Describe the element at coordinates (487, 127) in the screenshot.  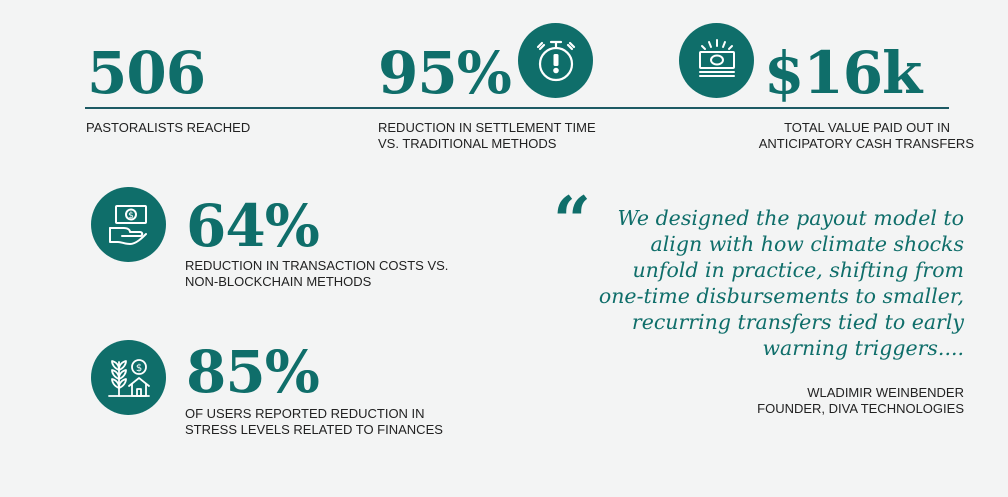
I see `caption-line: REDUCTION IN SETTLEMENT TIME` at that location.